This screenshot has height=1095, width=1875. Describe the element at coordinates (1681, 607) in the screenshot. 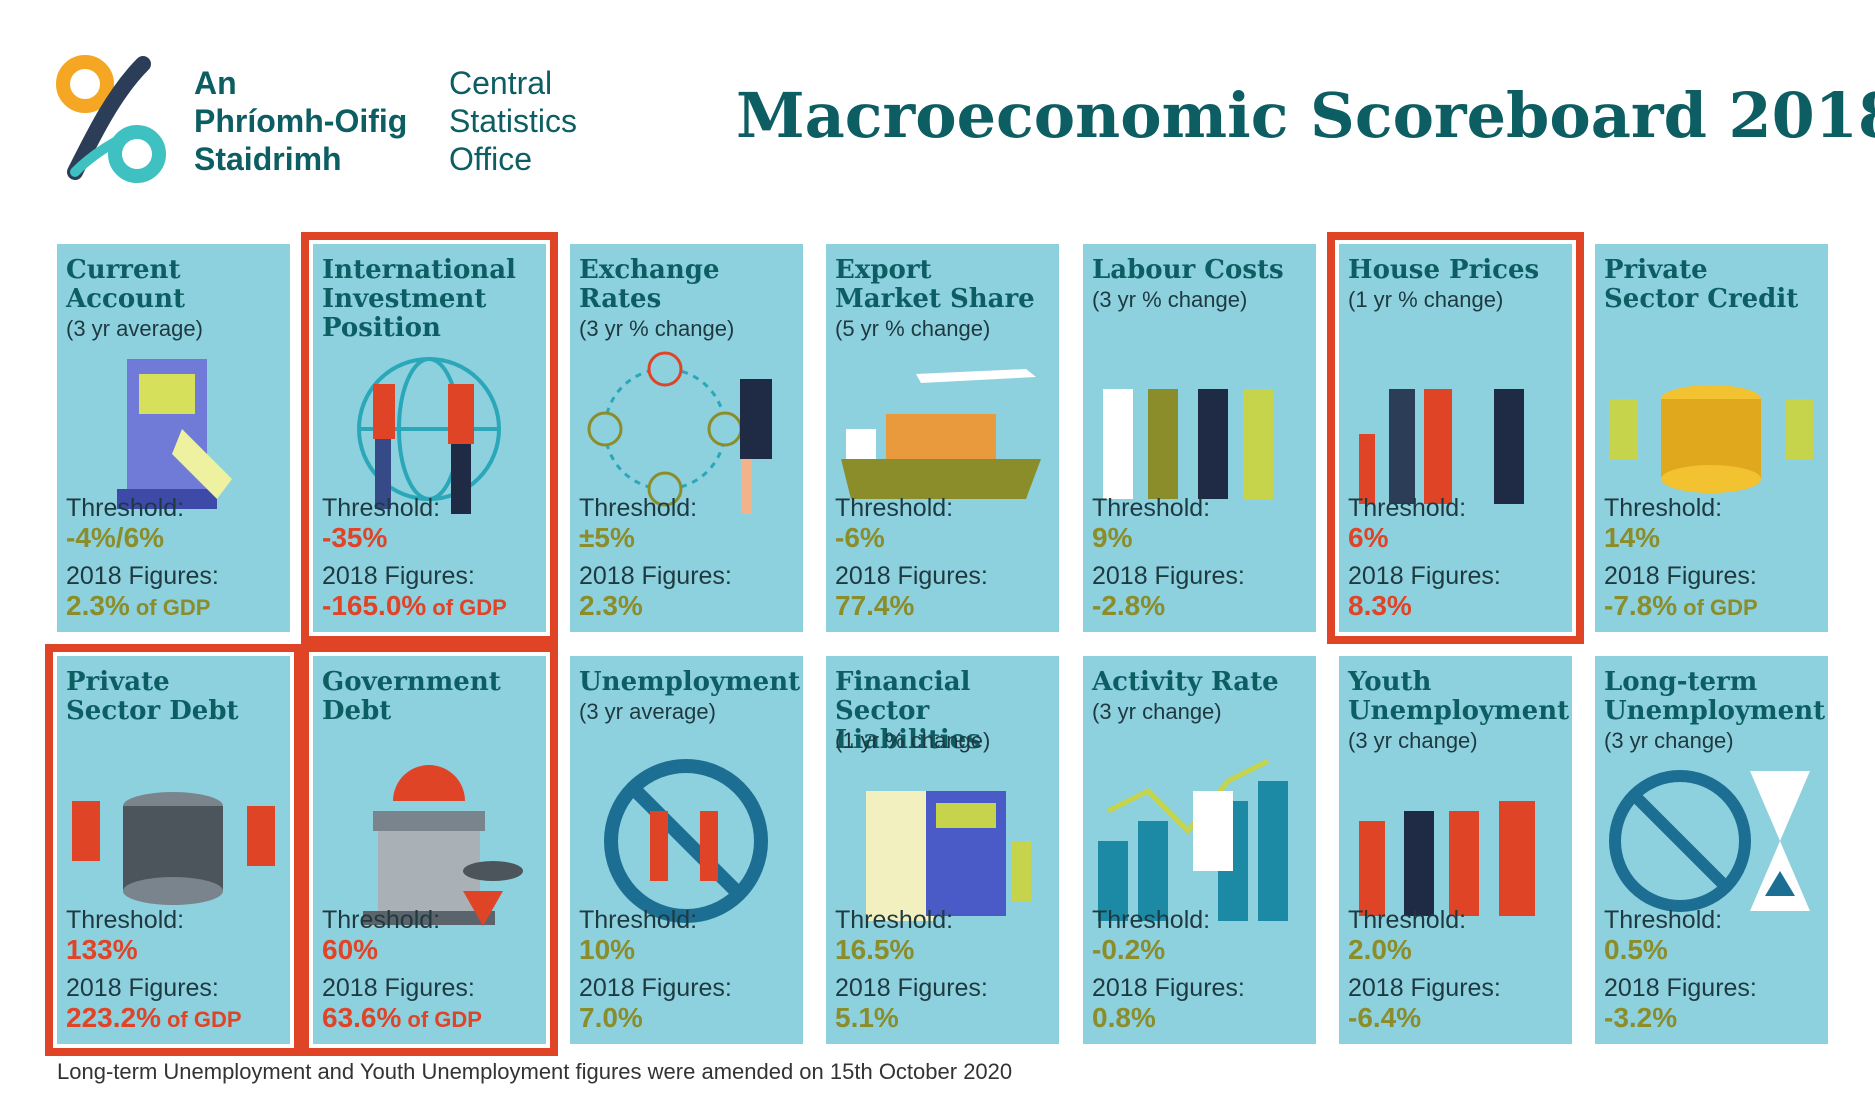

I see `figure-value: -7.8% of GDP` at that location.